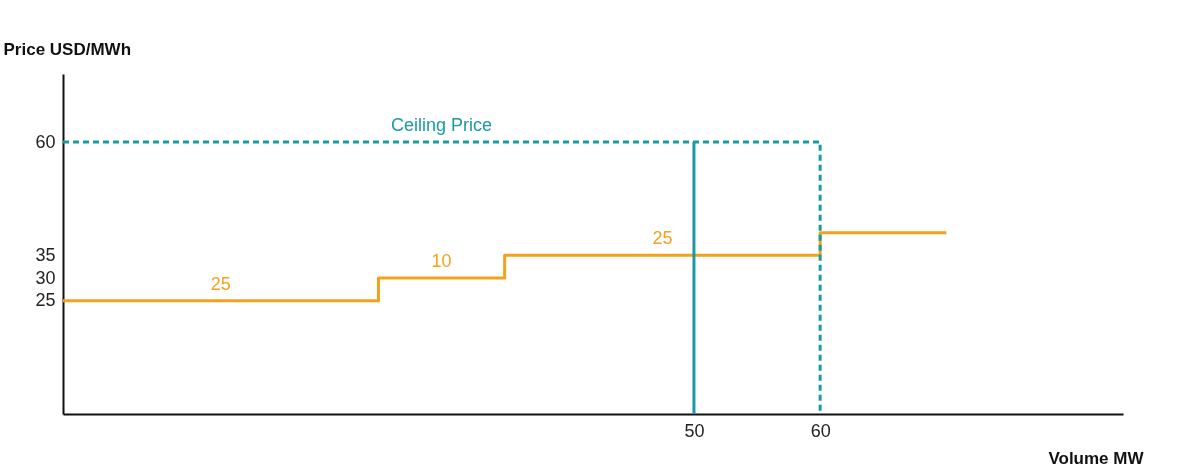  I want to click on series-label: Ceiling Price, so click(442, 125).